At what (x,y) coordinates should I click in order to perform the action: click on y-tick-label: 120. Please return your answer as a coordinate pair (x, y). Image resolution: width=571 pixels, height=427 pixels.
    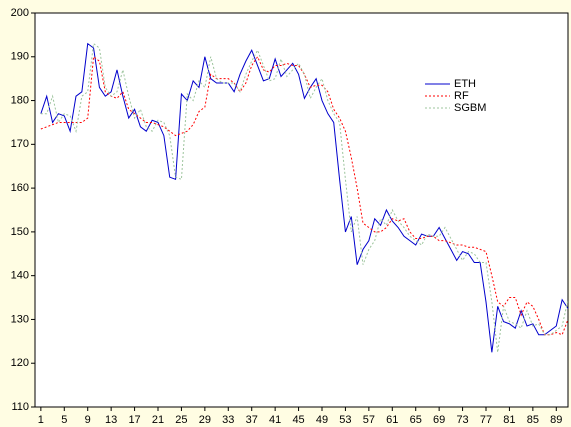
    Looking at the image, I should click on (20, 363).